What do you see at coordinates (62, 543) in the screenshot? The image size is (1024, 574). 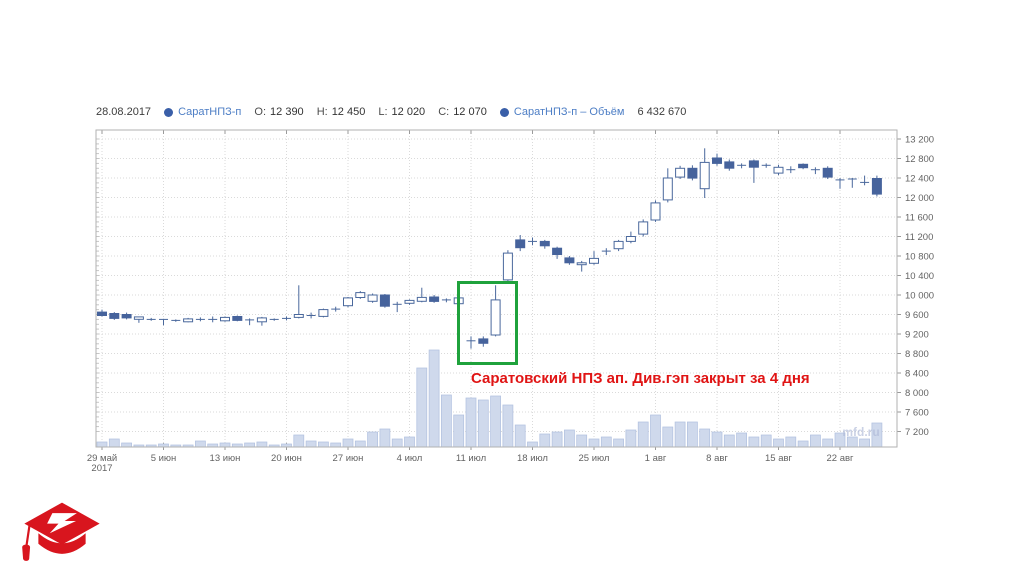 I see `cap-body` at bounding box center [62, 543].